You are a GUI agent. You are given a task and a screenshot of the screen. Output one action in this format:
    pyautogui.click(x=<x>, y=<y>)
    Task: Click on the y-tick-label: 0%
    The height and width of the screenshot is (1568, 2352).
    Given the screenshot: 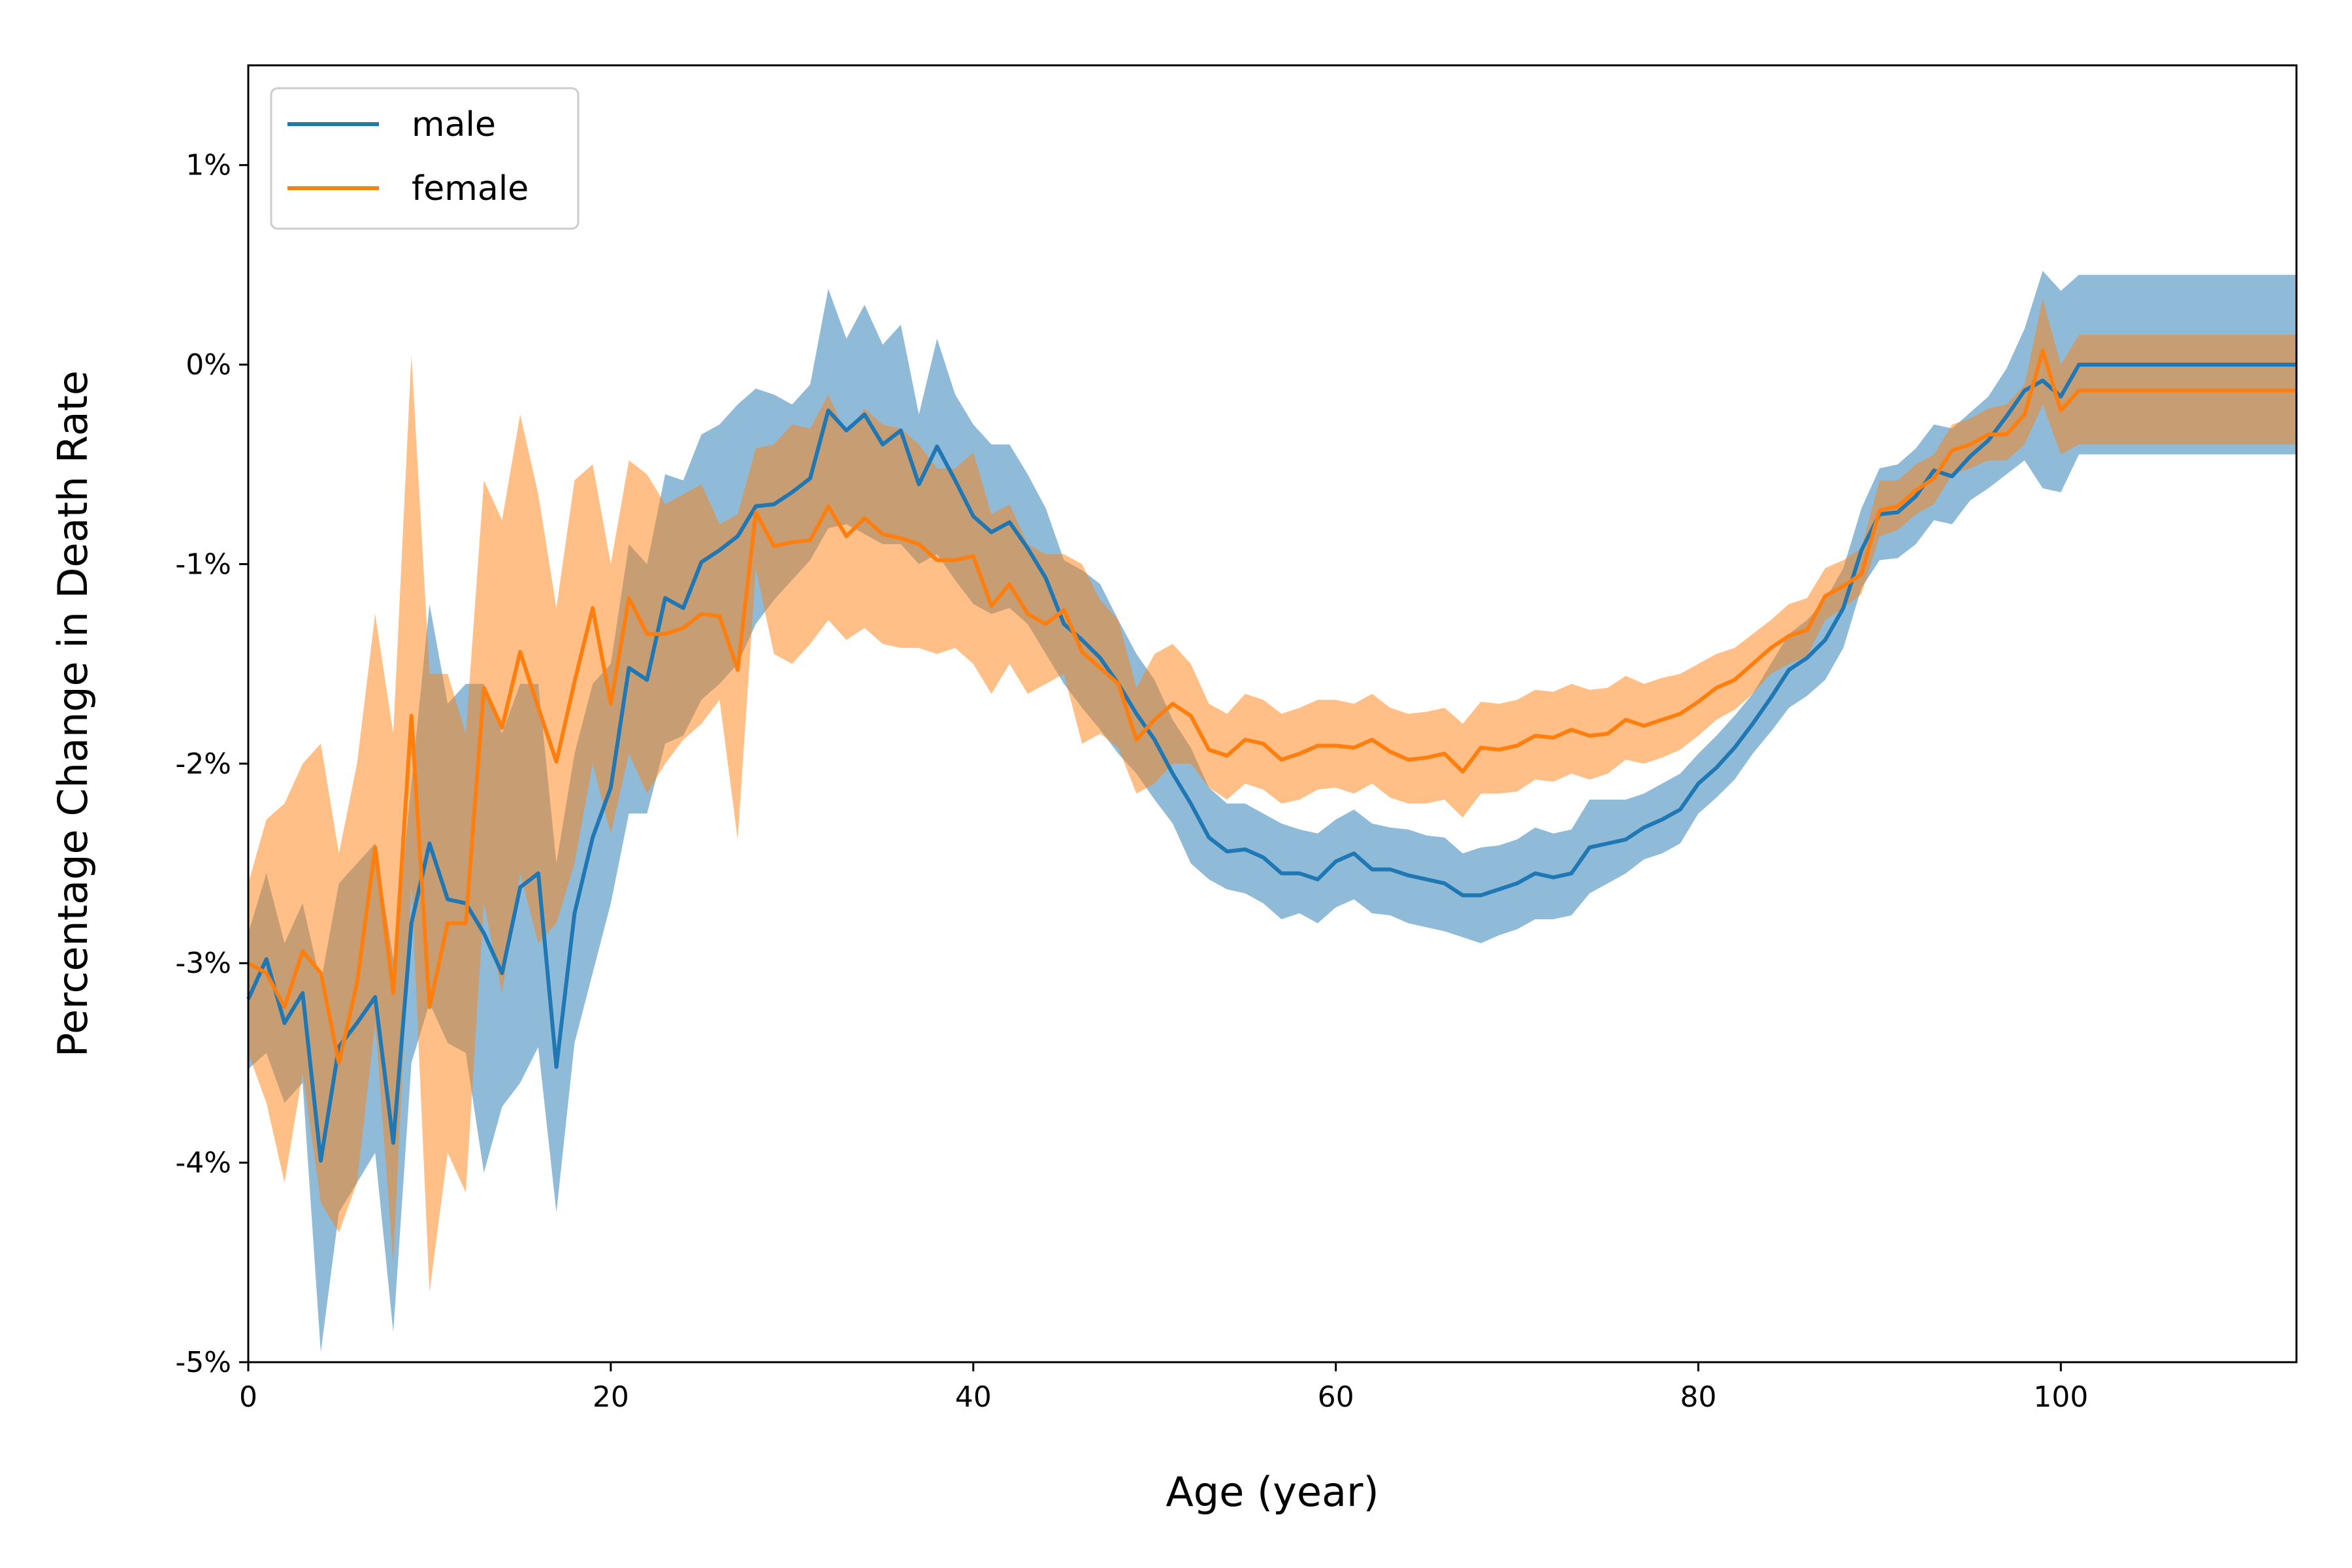 What is the action you would take?
    pyautogui.click(x=208, y=365)
    